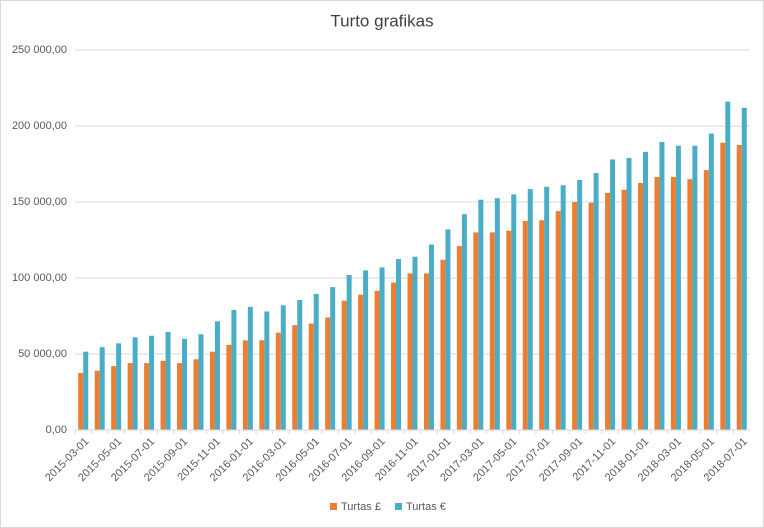 Image resolution: width=764 pixels, height=528 pixels. What do you see at coordinates (39, 50) in the screenshot?
I see `y-tick-label: 250 000,00` at bounding box center [39, 50].